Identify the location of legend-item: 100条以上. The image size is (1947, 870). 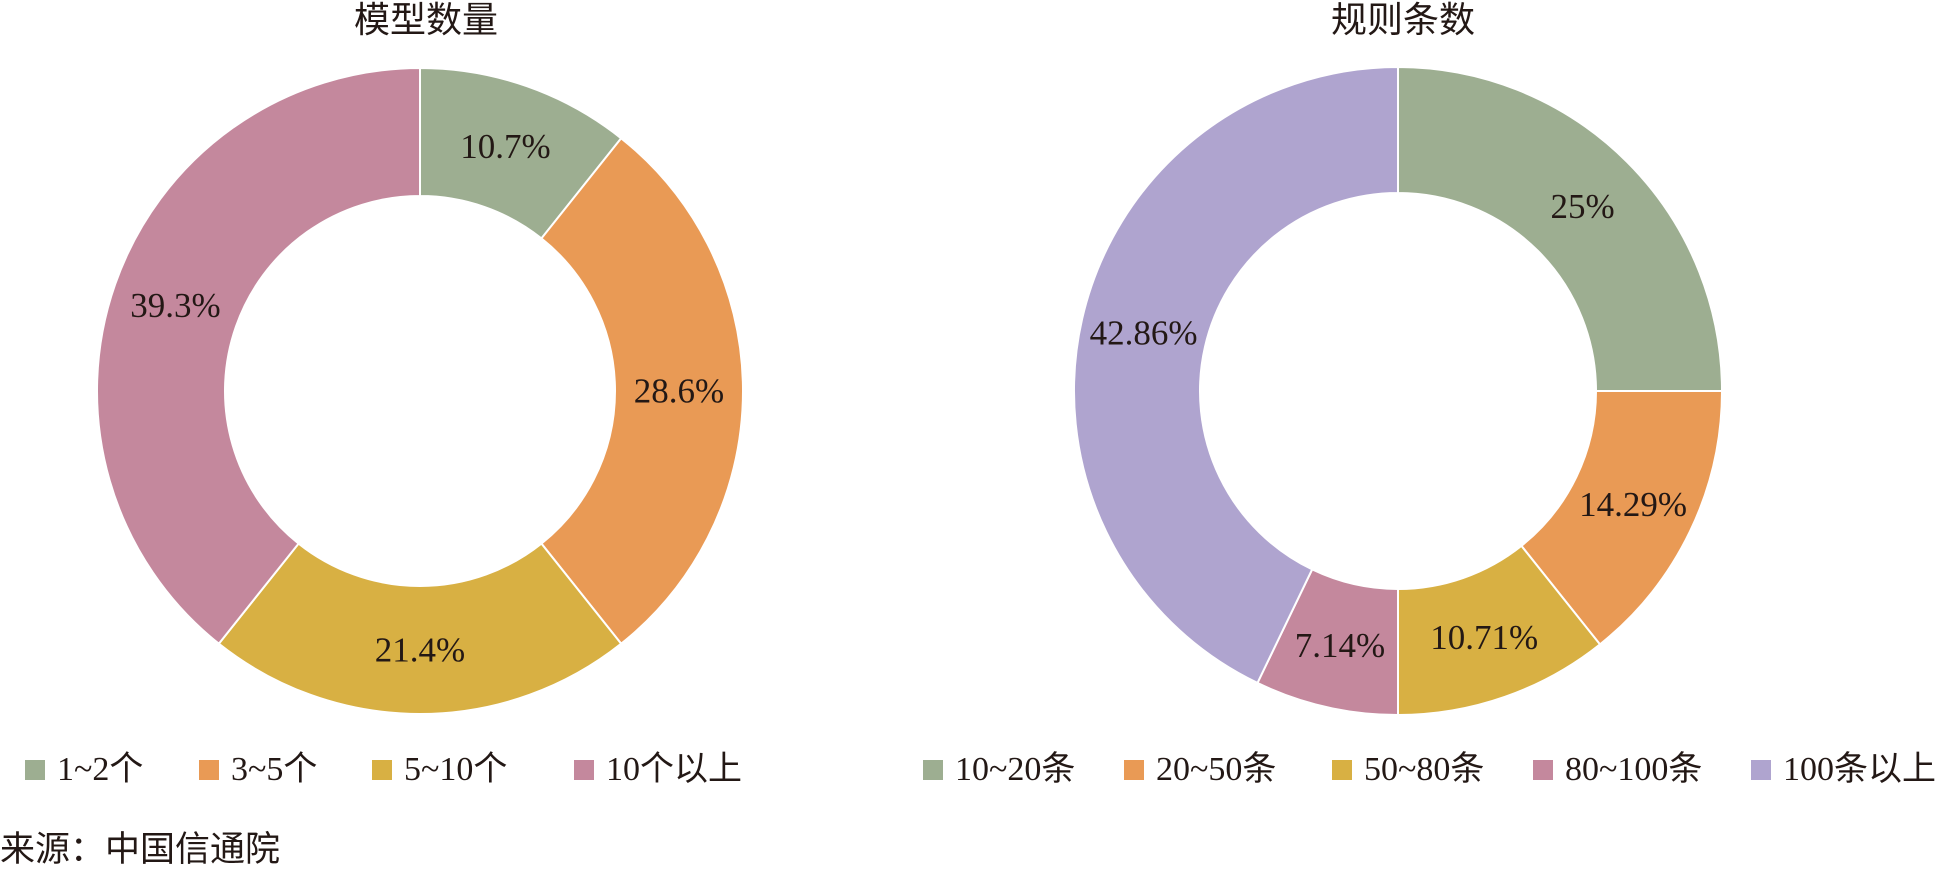
(1843, 770).